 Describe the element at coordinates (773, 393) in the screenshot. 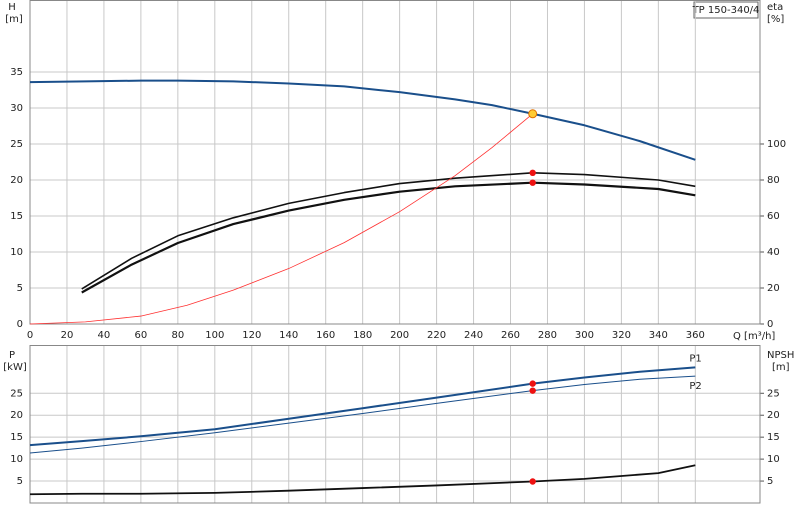

I see `y2-tick-label: 25` at that location.